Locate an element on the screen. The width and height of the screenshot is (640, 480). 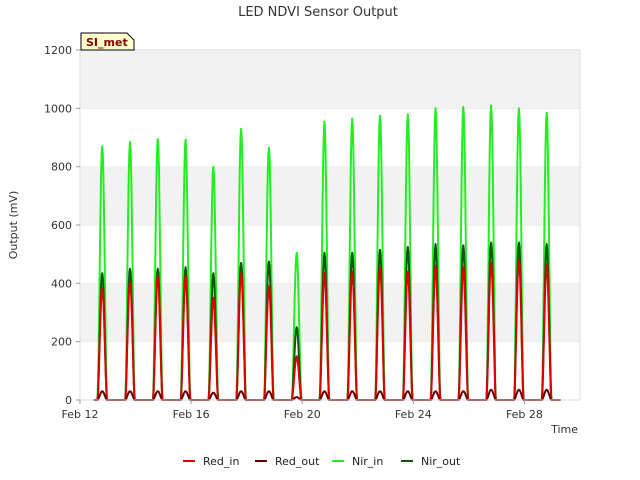
x-tick-label: Feb 16 is located at coordinates (191, 414).